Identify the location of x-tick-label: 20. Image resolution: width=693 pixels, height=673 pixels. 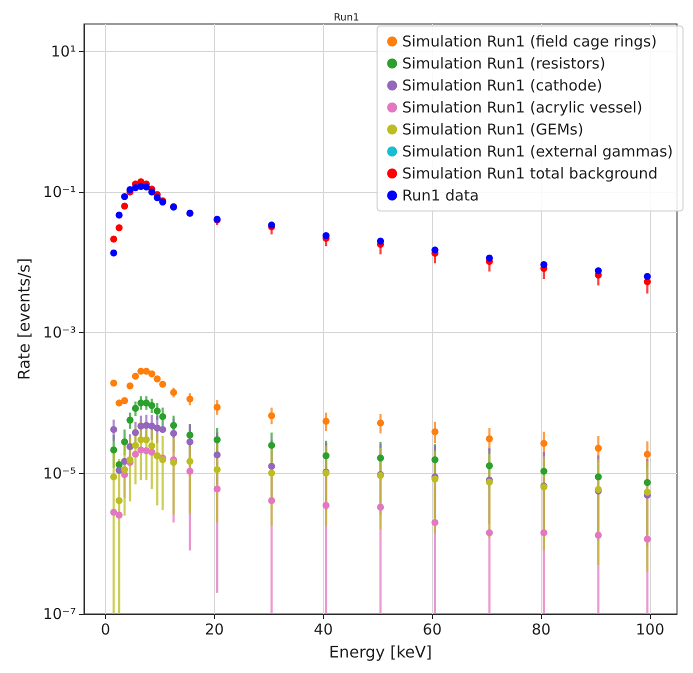
(214, 629).